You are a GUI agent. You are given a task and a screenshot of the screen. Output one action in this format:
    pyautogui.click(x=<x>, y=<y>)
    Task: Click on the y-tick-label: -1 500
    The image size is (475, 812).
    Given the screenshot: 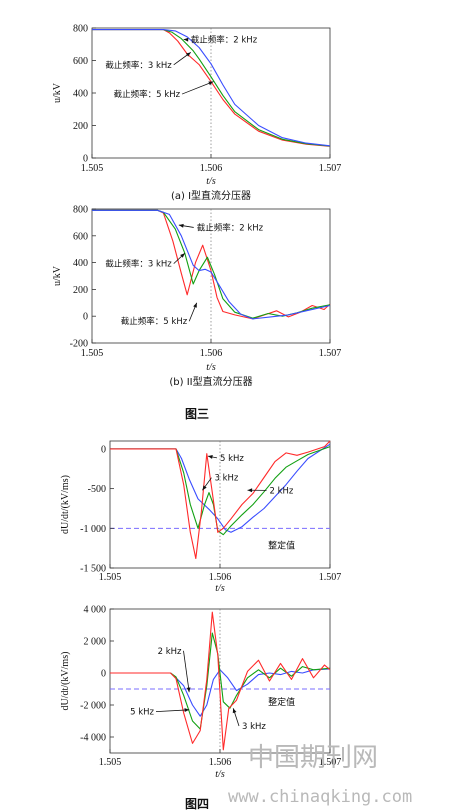 What is the action you would take?
    pyautogui.click(x=93, y=569)
    